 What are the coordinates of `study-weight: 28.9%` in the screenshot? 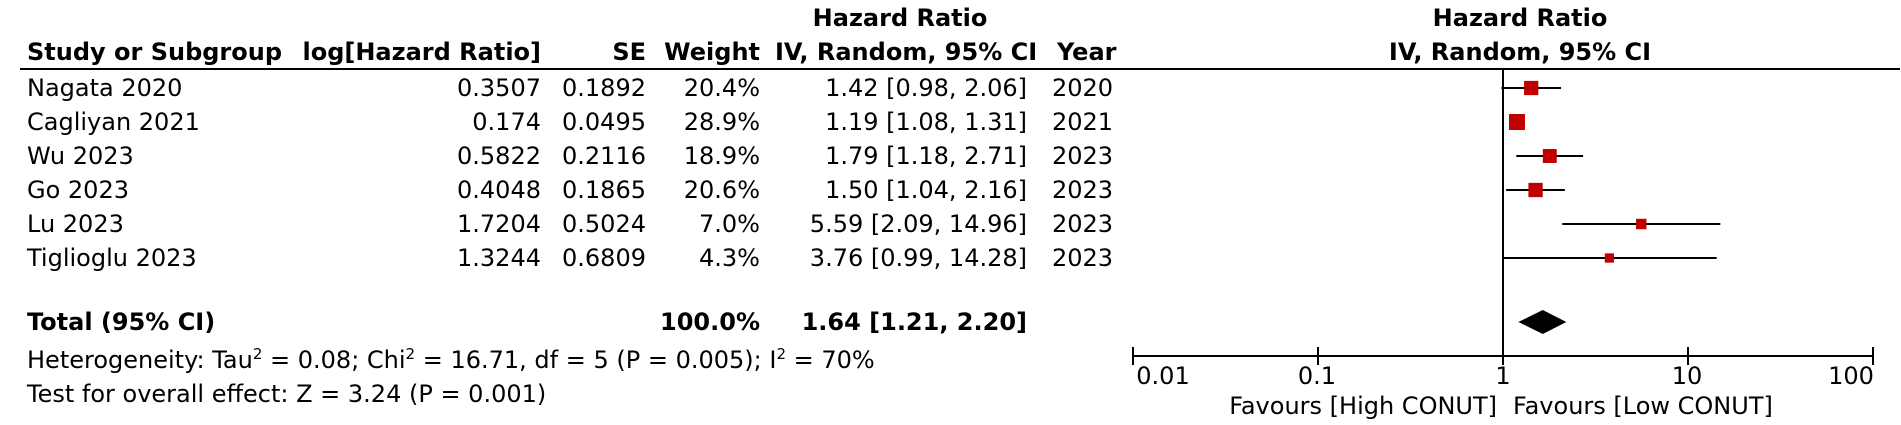 It's located at (721, 122).